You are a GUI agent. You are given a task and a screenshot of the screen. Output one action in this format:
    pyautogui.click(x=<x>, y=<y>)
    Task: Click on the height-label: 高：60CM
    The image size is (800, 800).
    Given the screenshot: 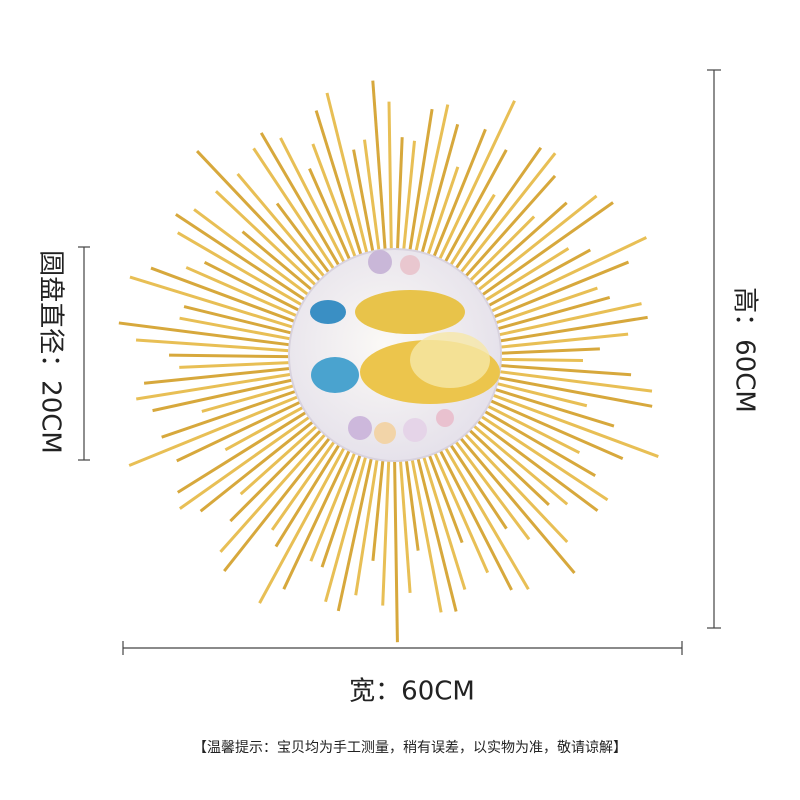 What is the action you would take?
    pyautogui.click(x=745, y=350)
    